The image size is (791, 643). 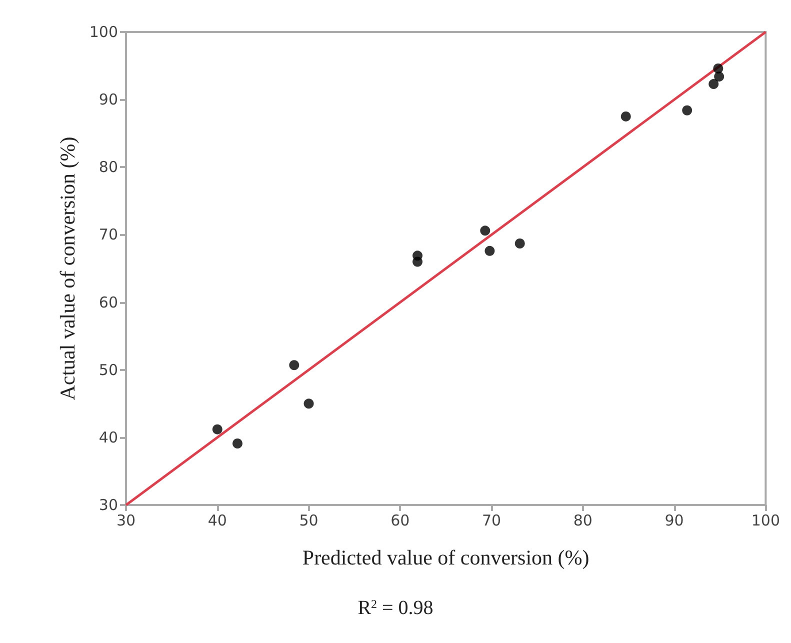 I want to click on x-tick-label: 30, so click(x=126, y=521).